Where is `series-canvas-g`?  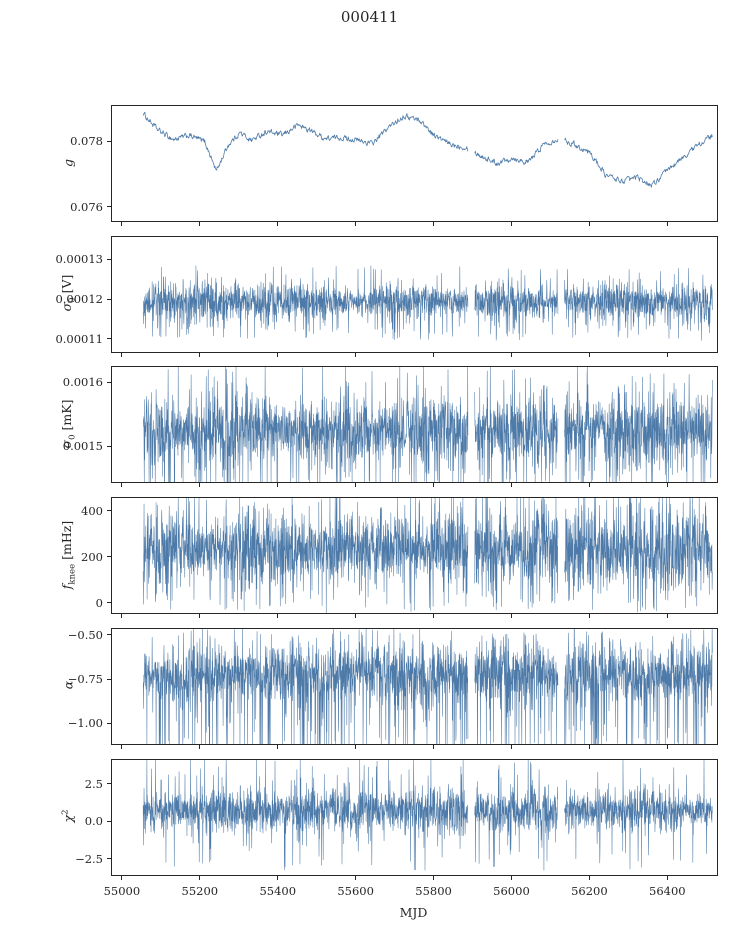
series-canvas-g is located at coordinates (414, 163).